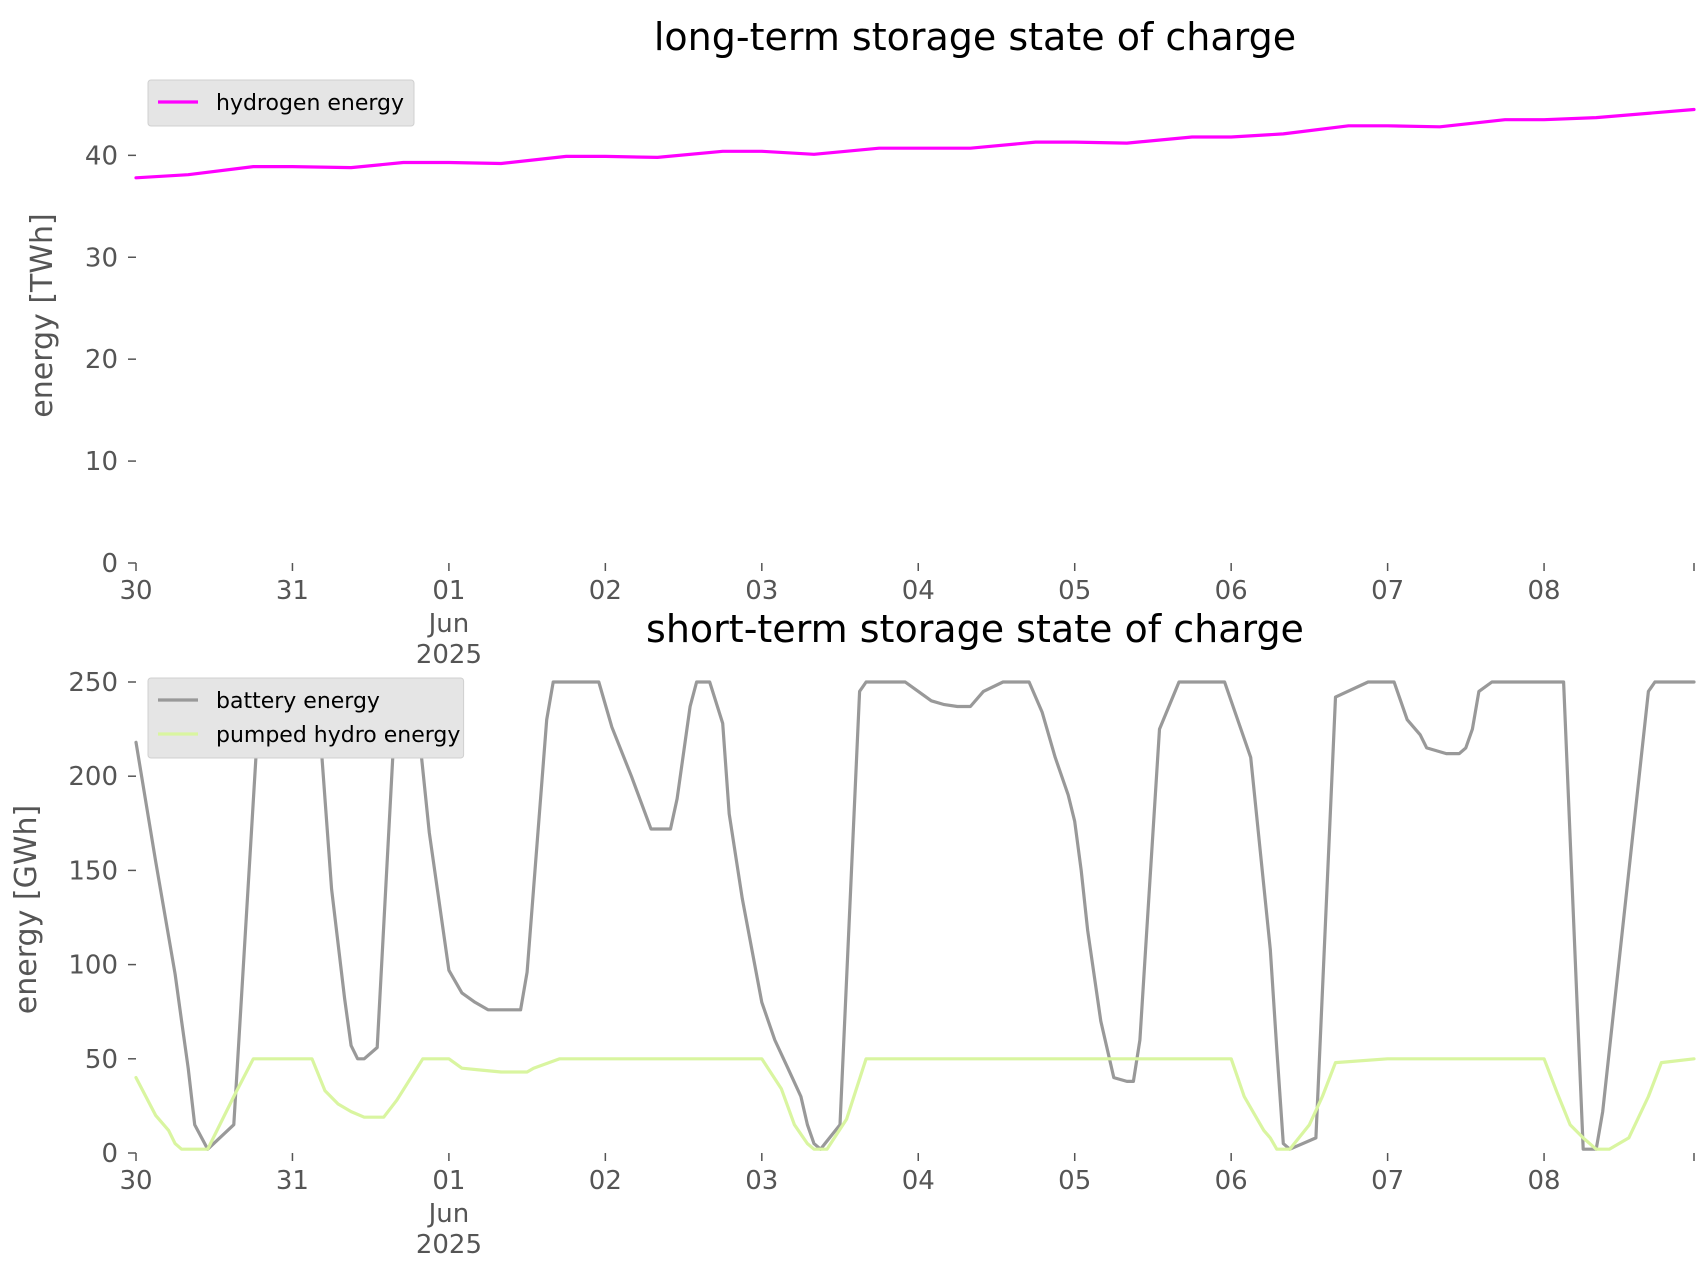 The height and width of the screenshot is (1282, 1706). What do you see at coordinates (338, 735) in the screenshot?
I see `legend-label: pumped hydro energy` at bounding box center [338, 735].